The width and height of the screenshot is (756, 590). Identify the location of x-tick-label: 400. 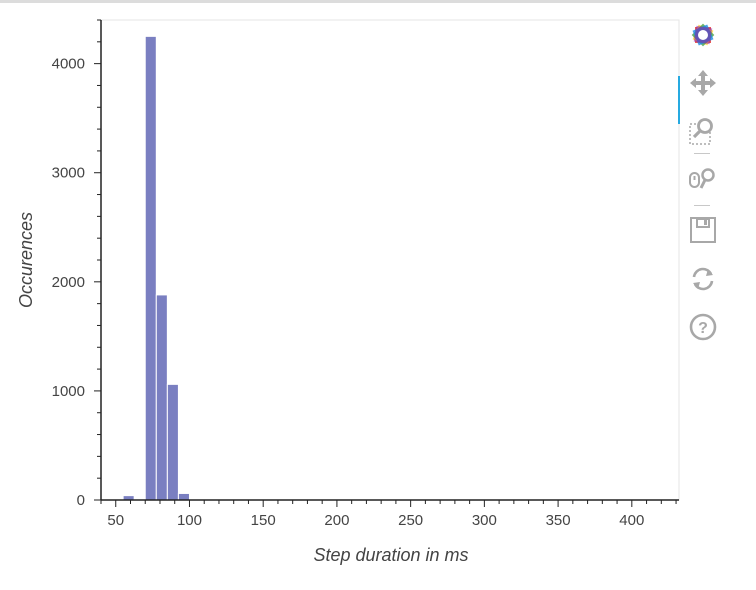
(631, 520).